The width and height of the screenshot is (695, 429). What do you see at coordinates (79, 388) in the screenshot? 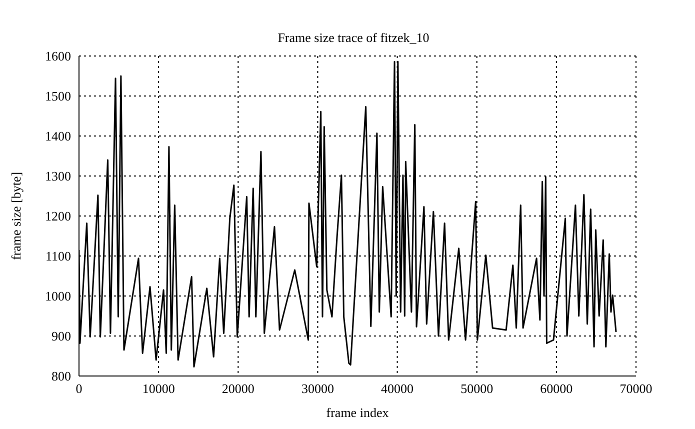
I see `x-tick-label: 0` at bounding box center [79, 388].